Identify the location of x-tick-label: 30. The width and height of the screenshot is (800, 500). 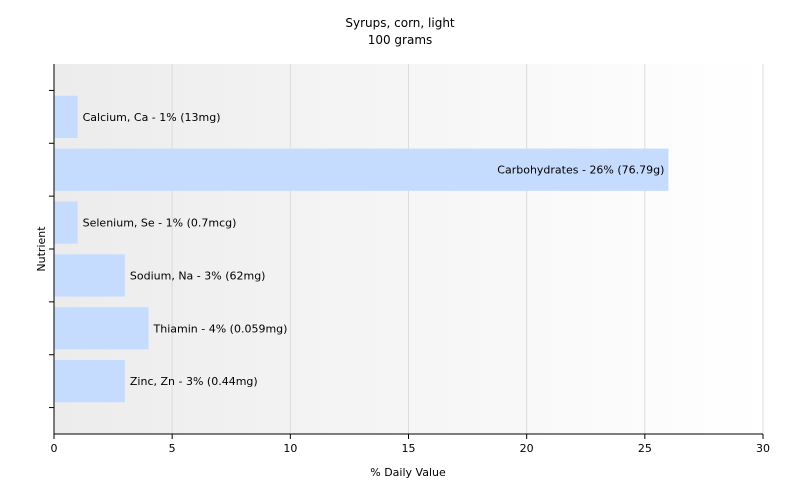
(763, 448).